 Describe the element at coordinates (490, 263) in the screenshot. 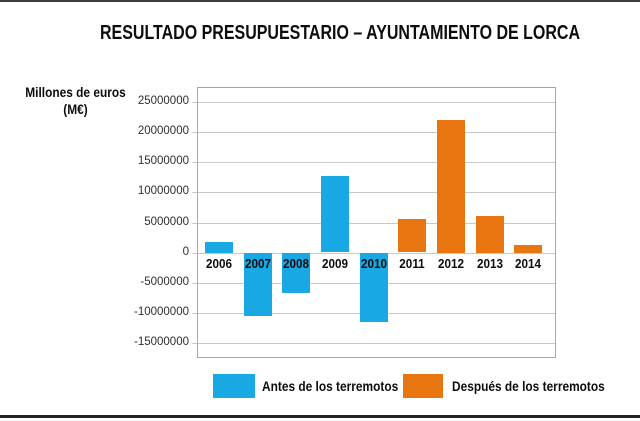

I see `x-tick-label-2013: 2013` at that location.